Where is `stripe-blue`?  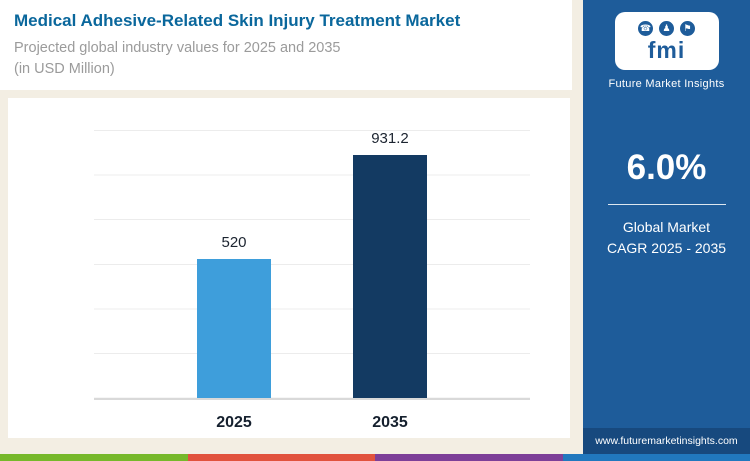
stripe-blue is located at coordinates (656, 457).